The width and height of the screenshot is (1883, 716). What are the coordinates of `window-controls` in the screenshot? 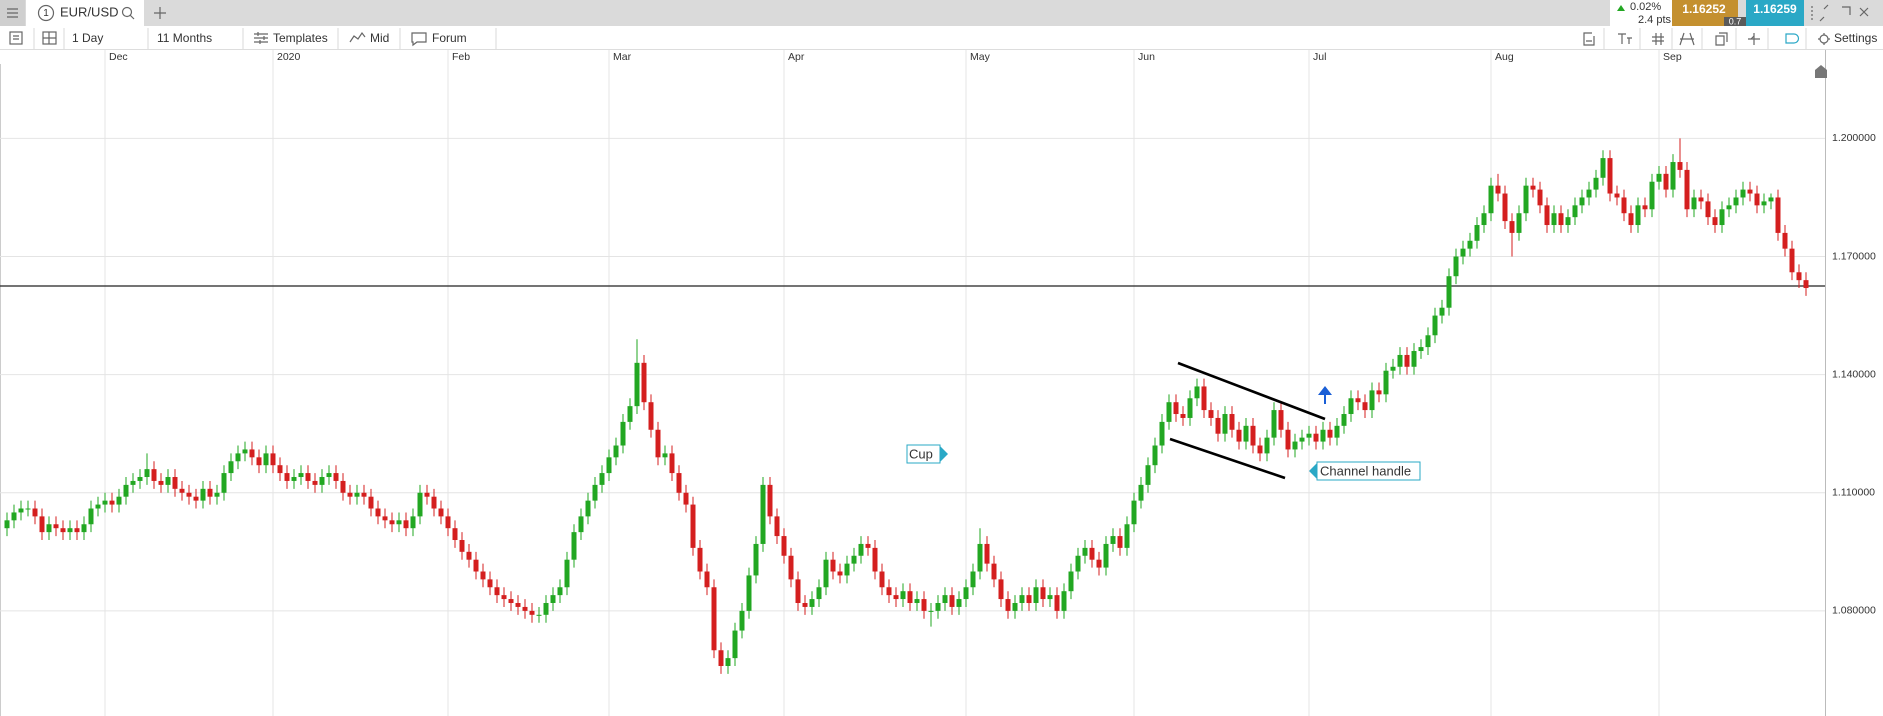 It's located at (1840, 13).